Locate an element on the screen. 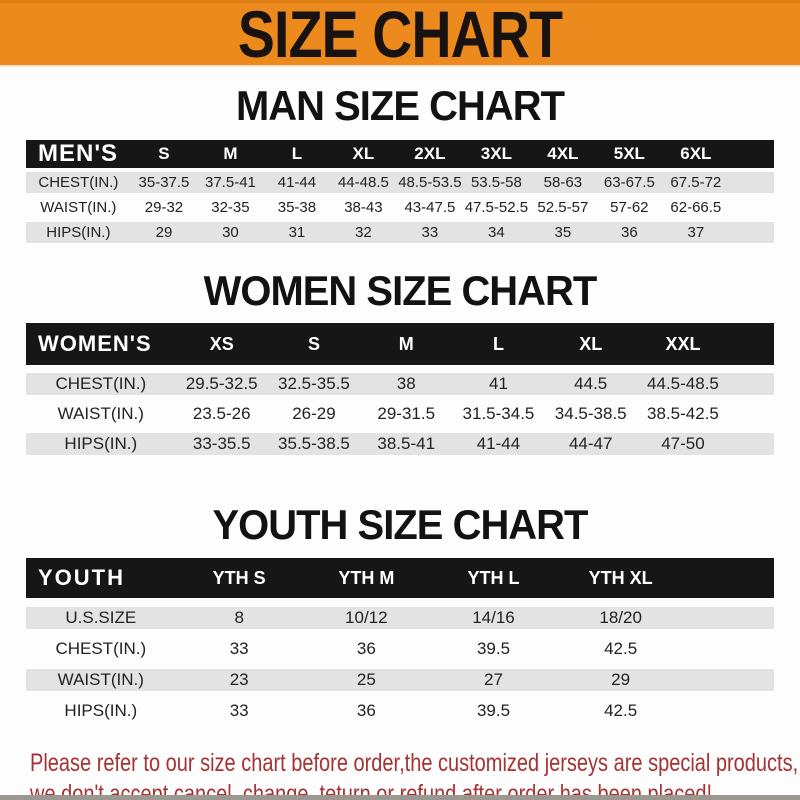 This screenshot has height=800, width=800. row-value: 8 is located at coordinates (239, 618).